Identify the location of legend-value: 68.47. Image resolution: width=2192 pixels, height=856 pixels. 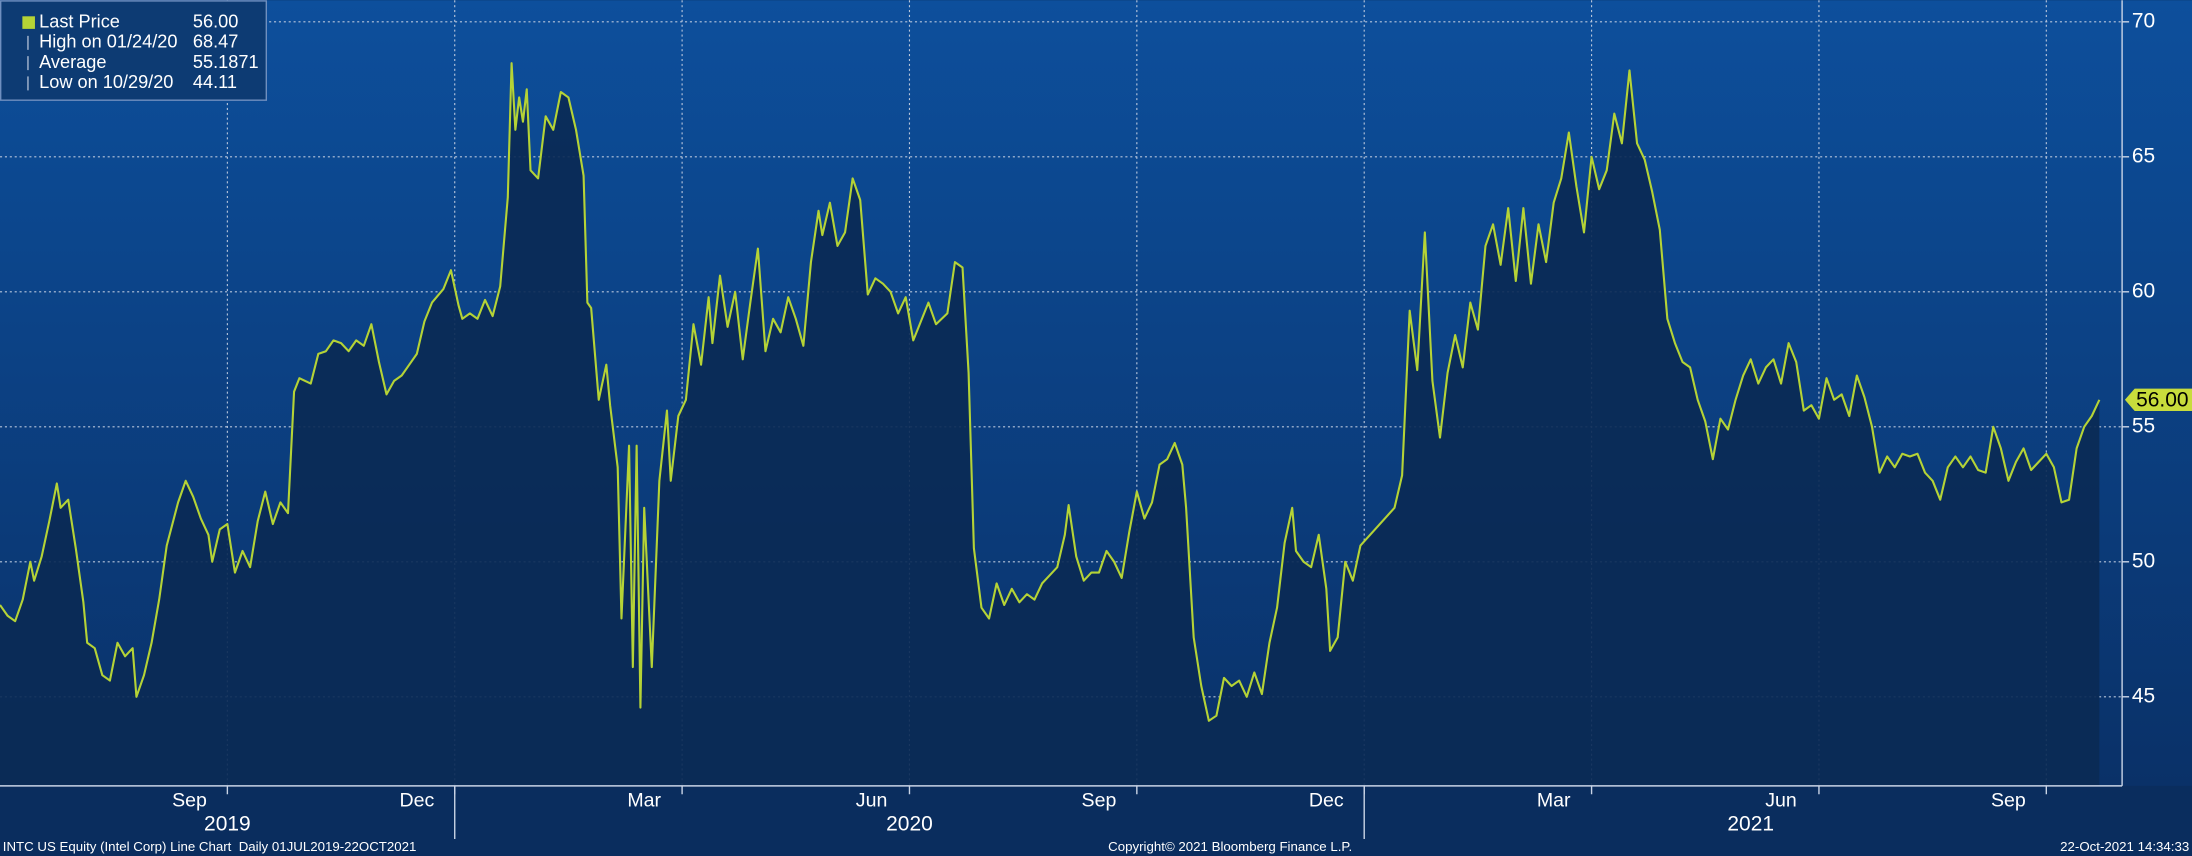
(215, 42).